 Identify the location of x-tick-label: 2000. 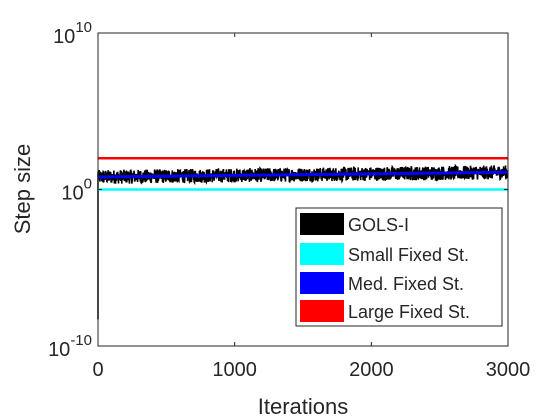
(371, 370).